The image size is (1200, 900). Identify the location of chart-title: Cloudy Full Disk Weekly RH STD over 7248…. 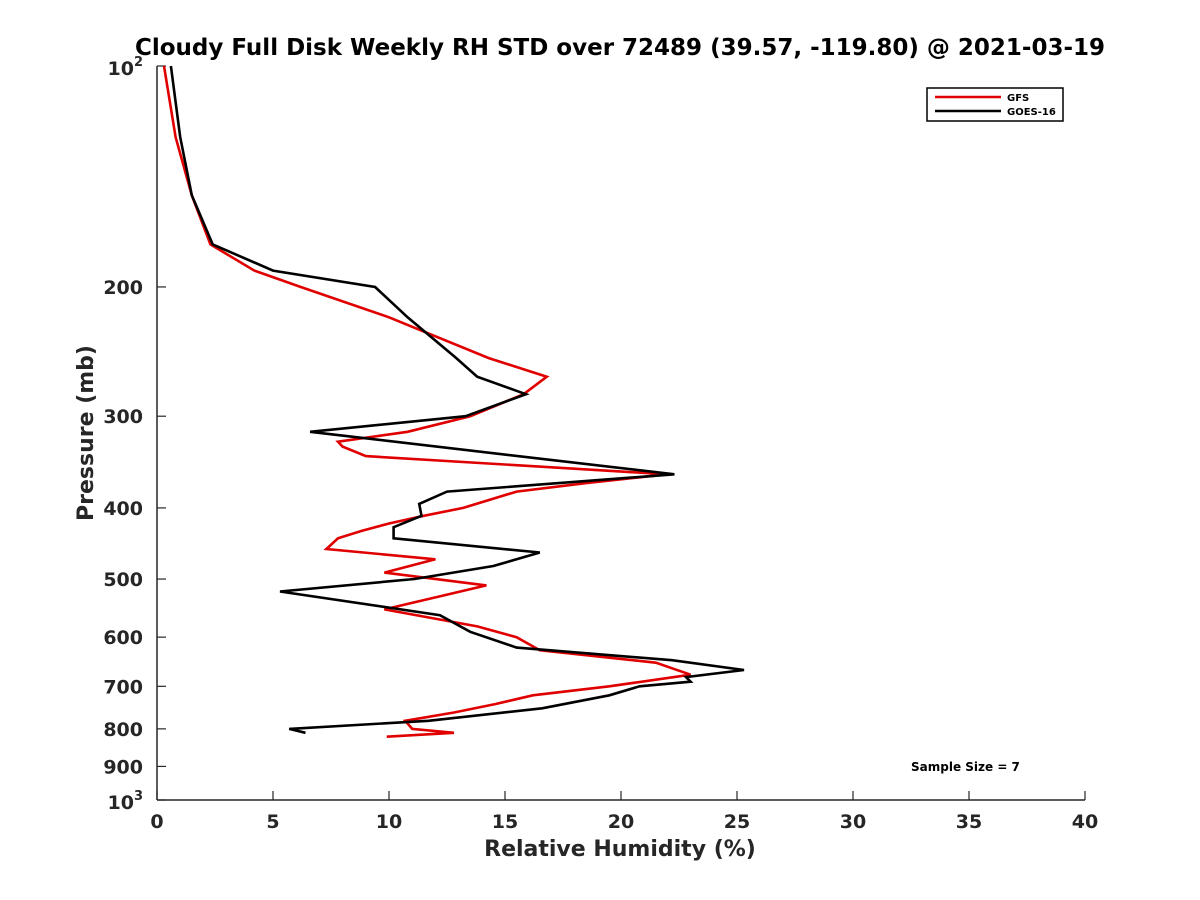
(620, 48).